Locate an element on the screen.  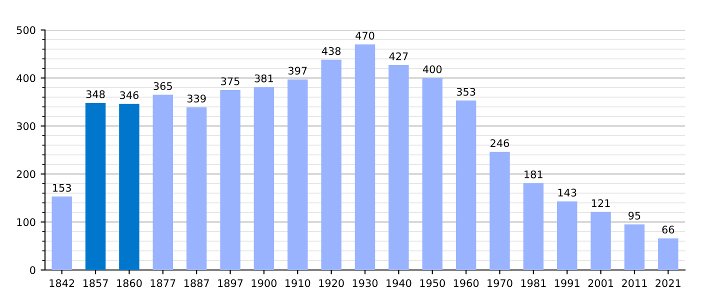
data-label: 66 is located at coordinates (668, 230).